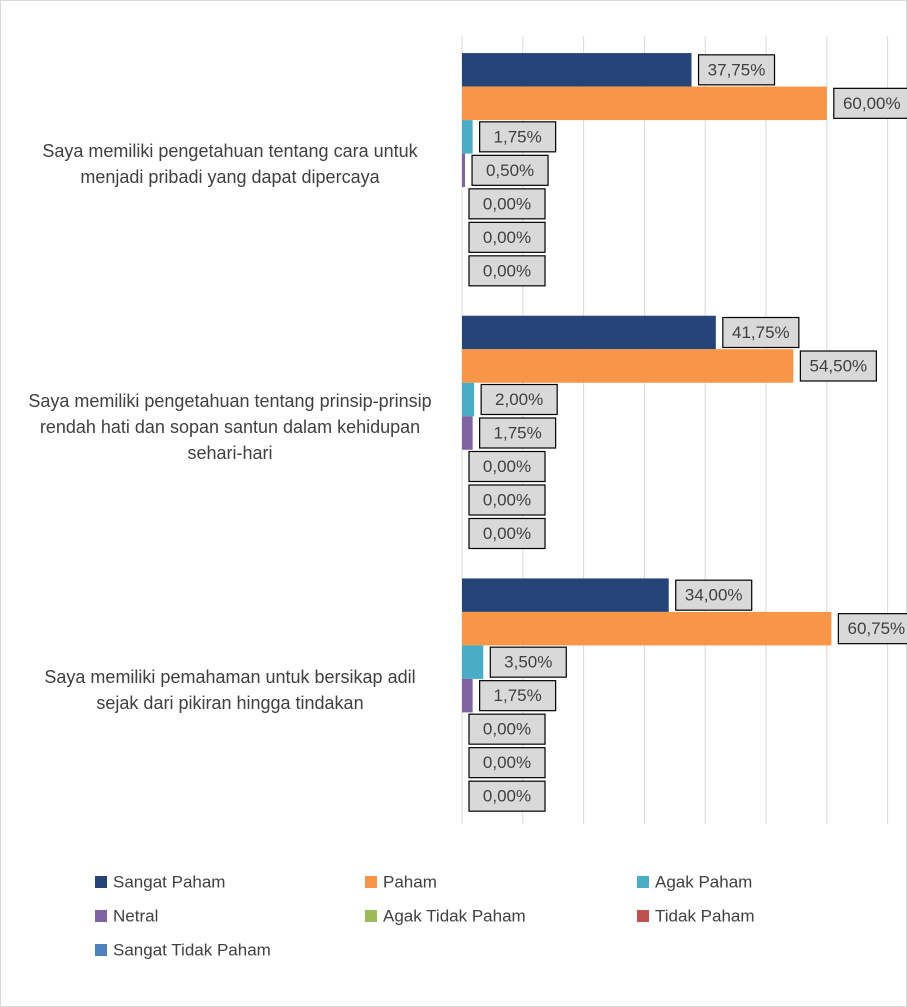 The width and height of the screenshot is (907, 1007). Describe the element at coordinates (705, 915) in the screenshot. I see `legend-label: Tidak Paham` at that location.